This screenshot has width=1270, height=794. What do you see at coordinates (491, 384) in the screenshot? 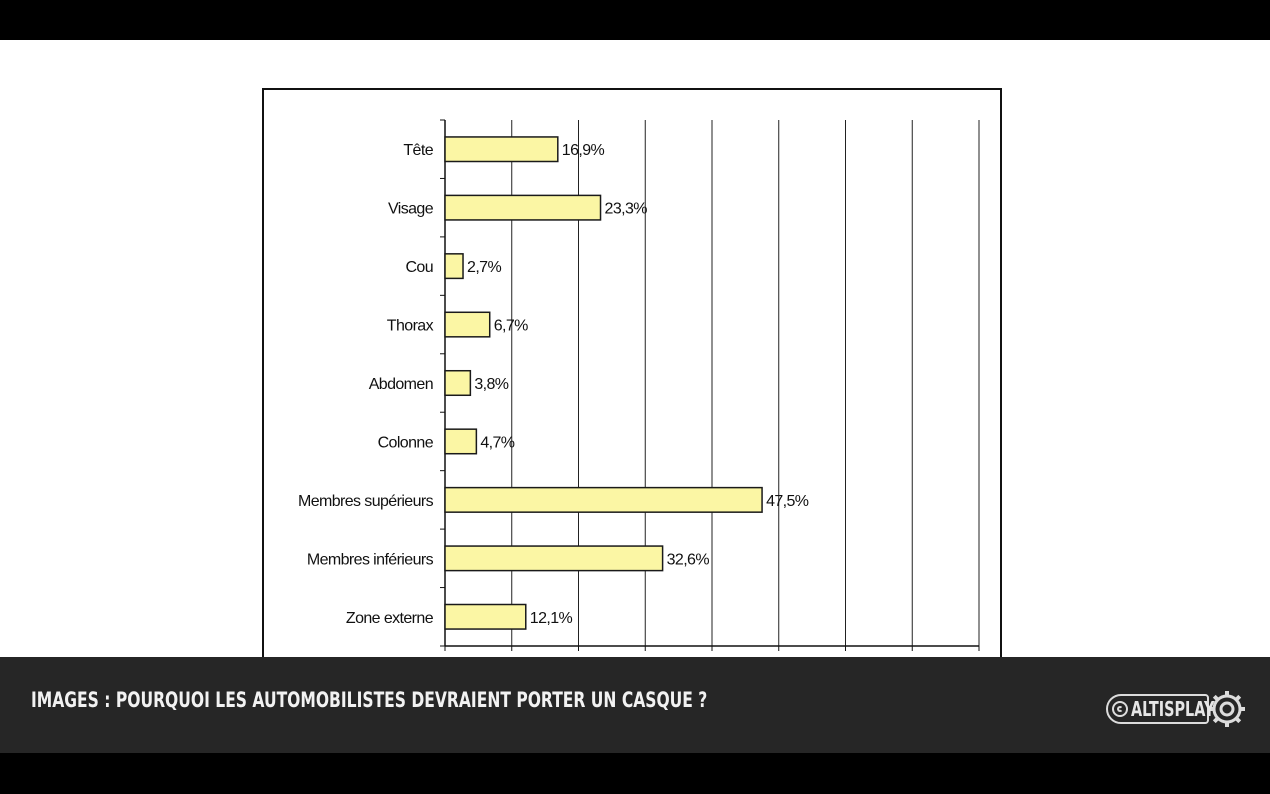
I see `data-label: 3,8%` at bounding box center [491, 384].